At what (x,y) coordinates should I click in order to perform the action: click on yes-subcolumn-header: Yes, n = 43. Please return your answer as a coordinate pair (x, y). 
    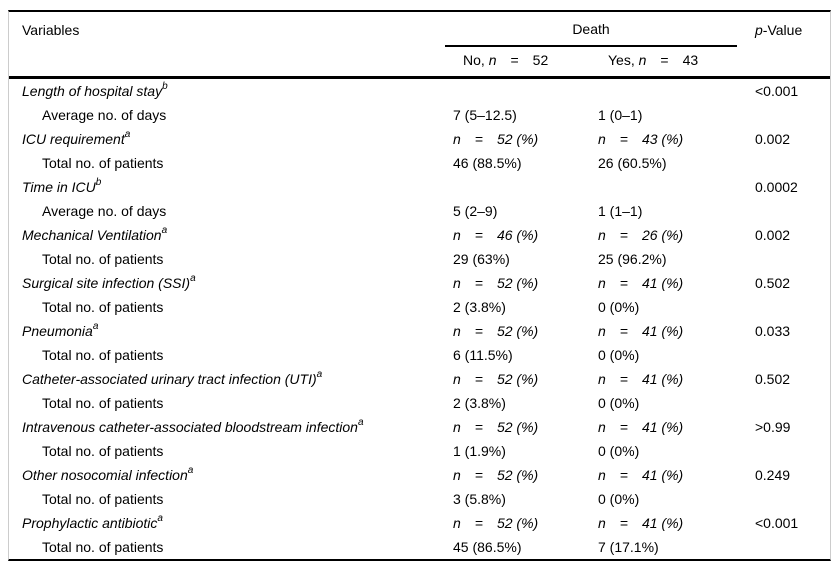
    Looking at the image, I should click on (653, 60).